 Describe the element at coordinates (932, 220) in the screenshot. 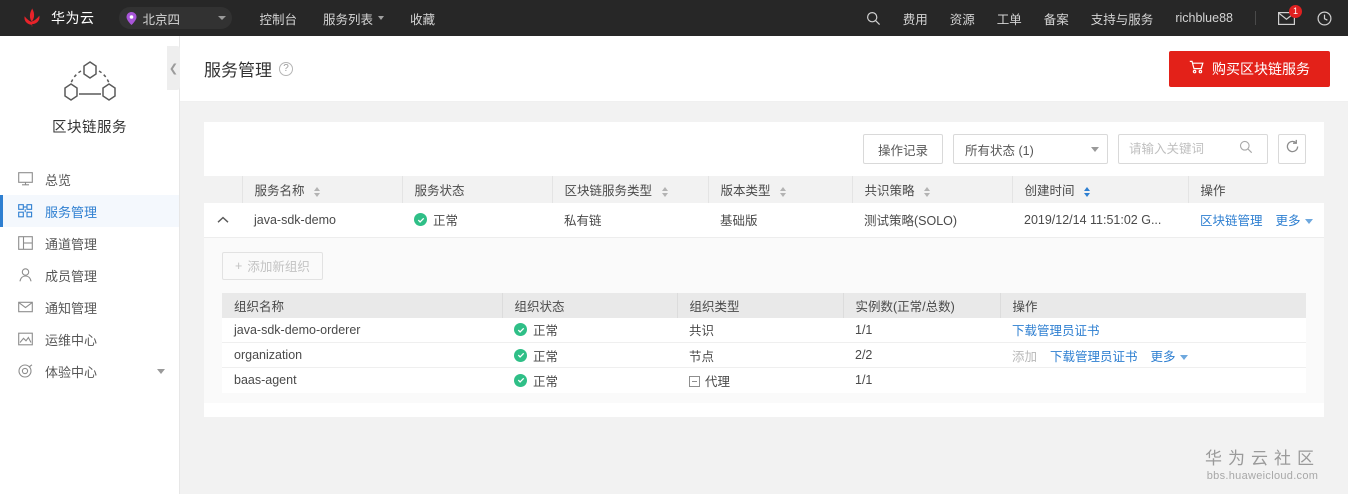

I see `cell-consensus: 测试策略(SOLO)` at that location.